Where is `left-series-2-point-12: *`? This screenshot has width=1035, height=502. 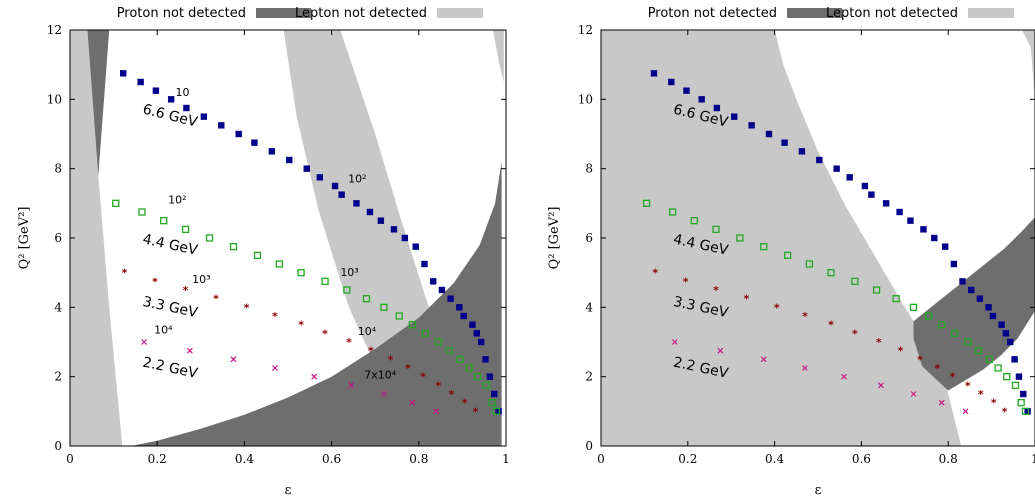
left-series-2-point-12: * is located at coordinates (423, 377).